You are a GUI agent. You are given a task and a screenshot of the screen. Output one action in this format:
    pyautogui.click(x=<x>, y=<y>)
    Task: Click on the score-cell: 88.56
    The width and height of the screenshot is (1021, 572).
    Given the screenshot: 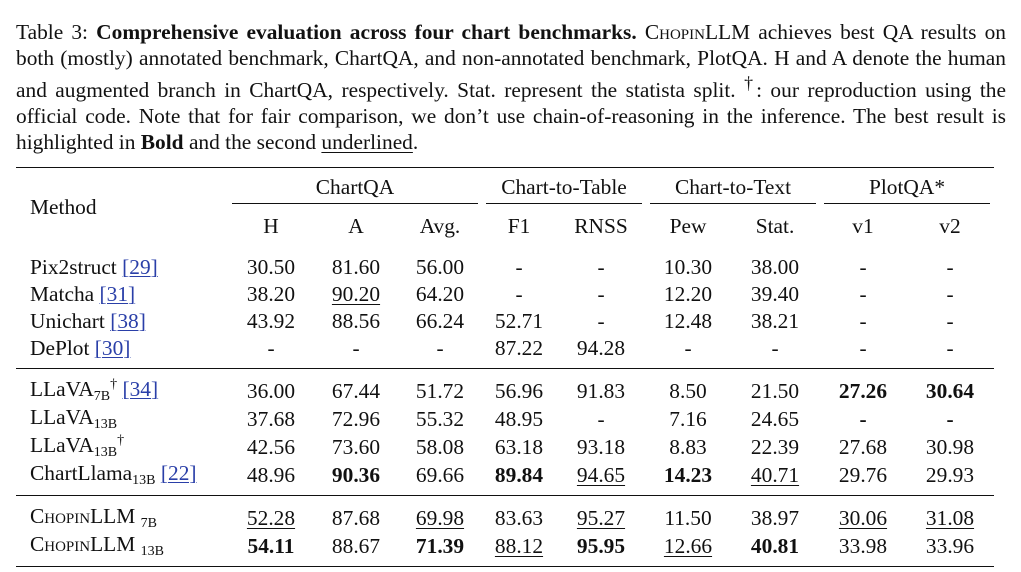 What is the action you would take?
    pyautogui.click(x=356, y=321)
    